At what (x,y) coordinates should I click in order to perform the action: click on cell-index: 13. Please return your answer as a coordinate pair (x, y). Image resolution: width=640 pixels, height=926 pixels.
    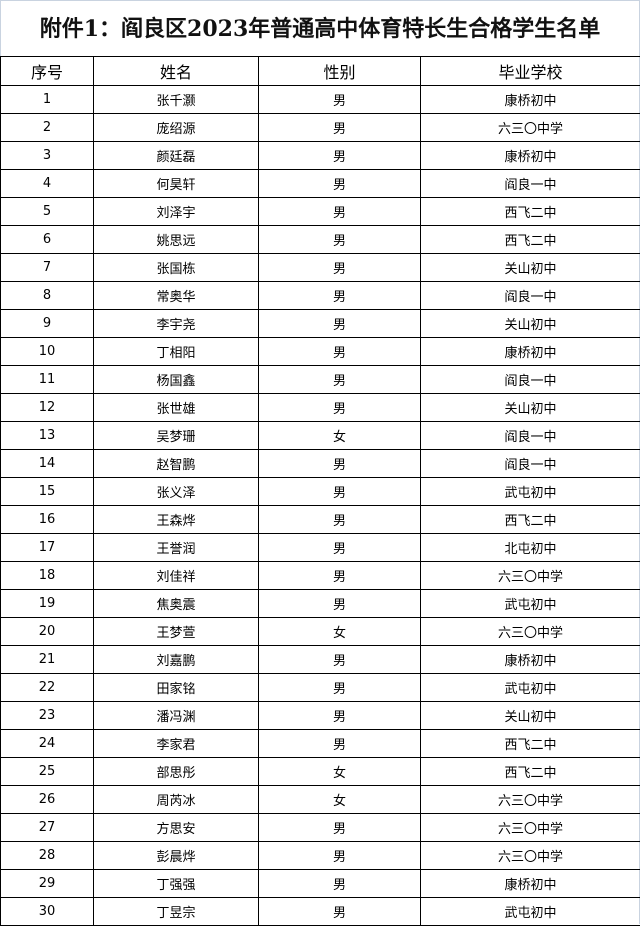
    Looking at the image, I should click on (47, 436).